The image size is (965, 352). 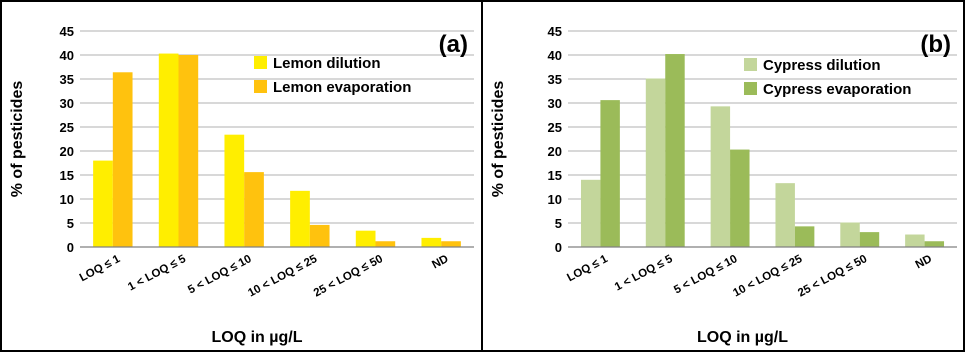 I want to click on legend-label: Lemon dilution, so click(x=326, y=63).